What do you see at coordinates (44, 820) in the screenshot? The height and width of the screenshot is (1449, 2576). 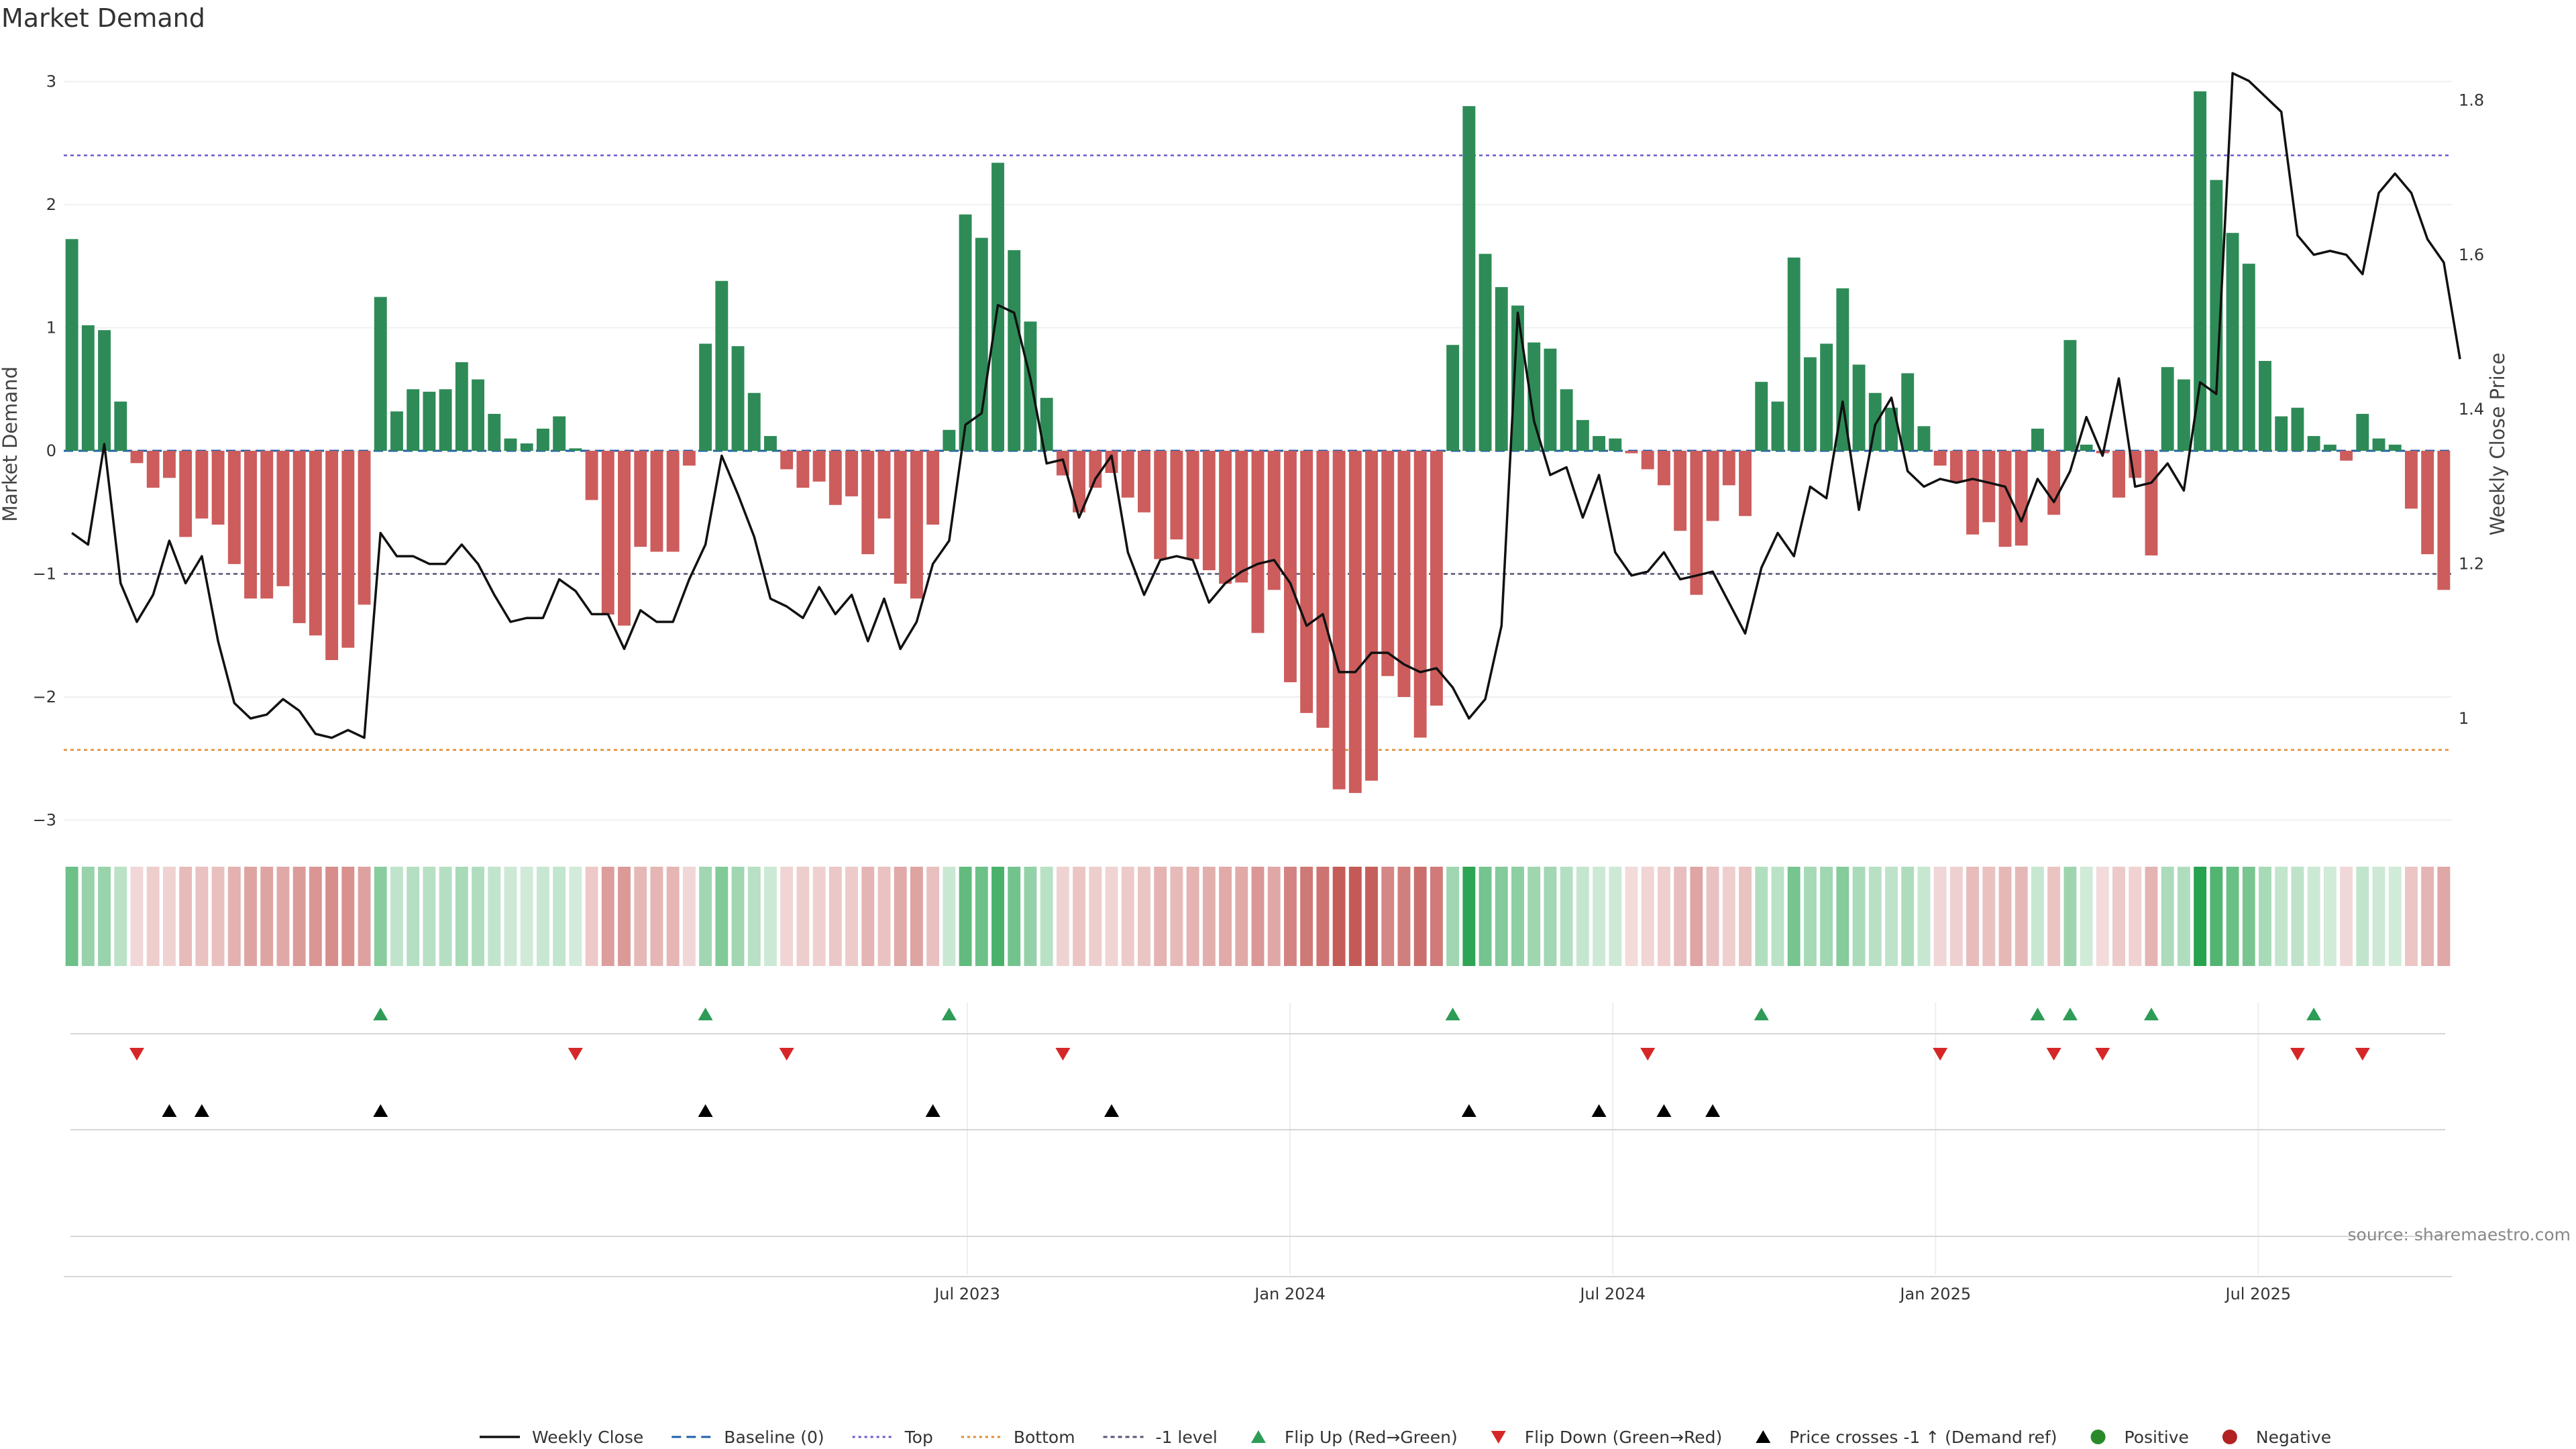 I see `y-tick-label: −3` at bounding box center [44, 820].